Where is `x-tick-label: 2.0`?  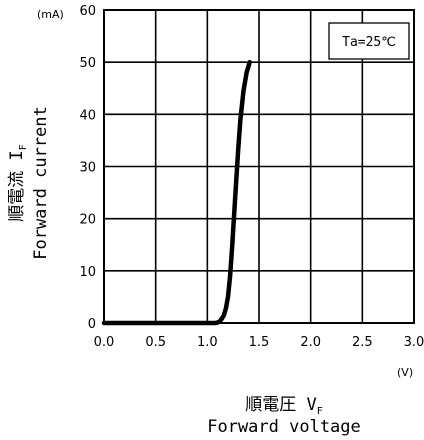 x-tick-label: 2.0 is located at coordinates (310, 342).